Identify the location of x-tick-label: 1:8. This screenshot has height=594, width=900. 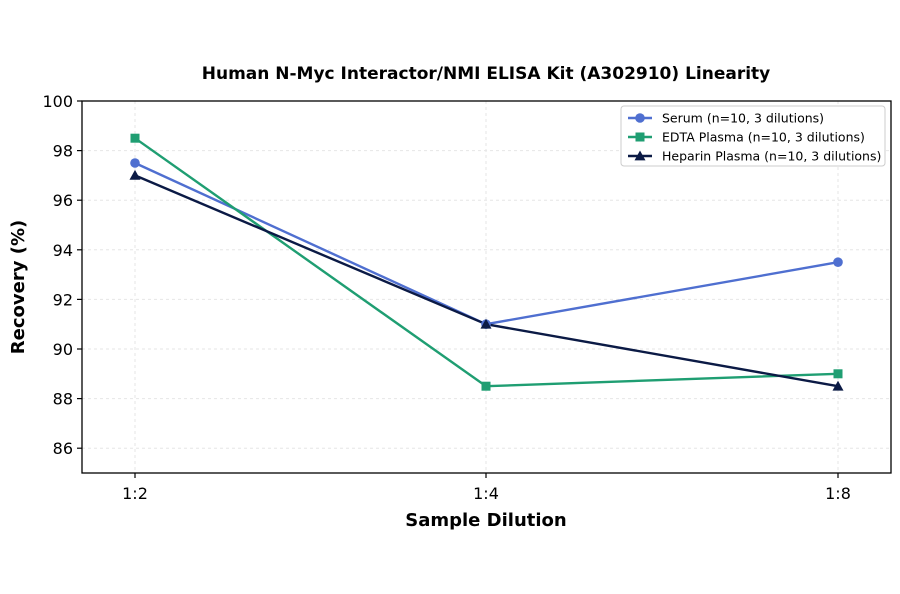
(838, 493).